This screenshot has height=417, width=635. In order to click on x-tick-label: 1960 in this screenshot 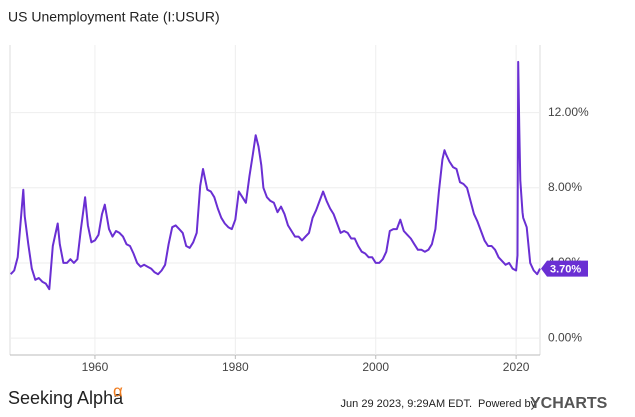, I will do `click(95, 367)`.